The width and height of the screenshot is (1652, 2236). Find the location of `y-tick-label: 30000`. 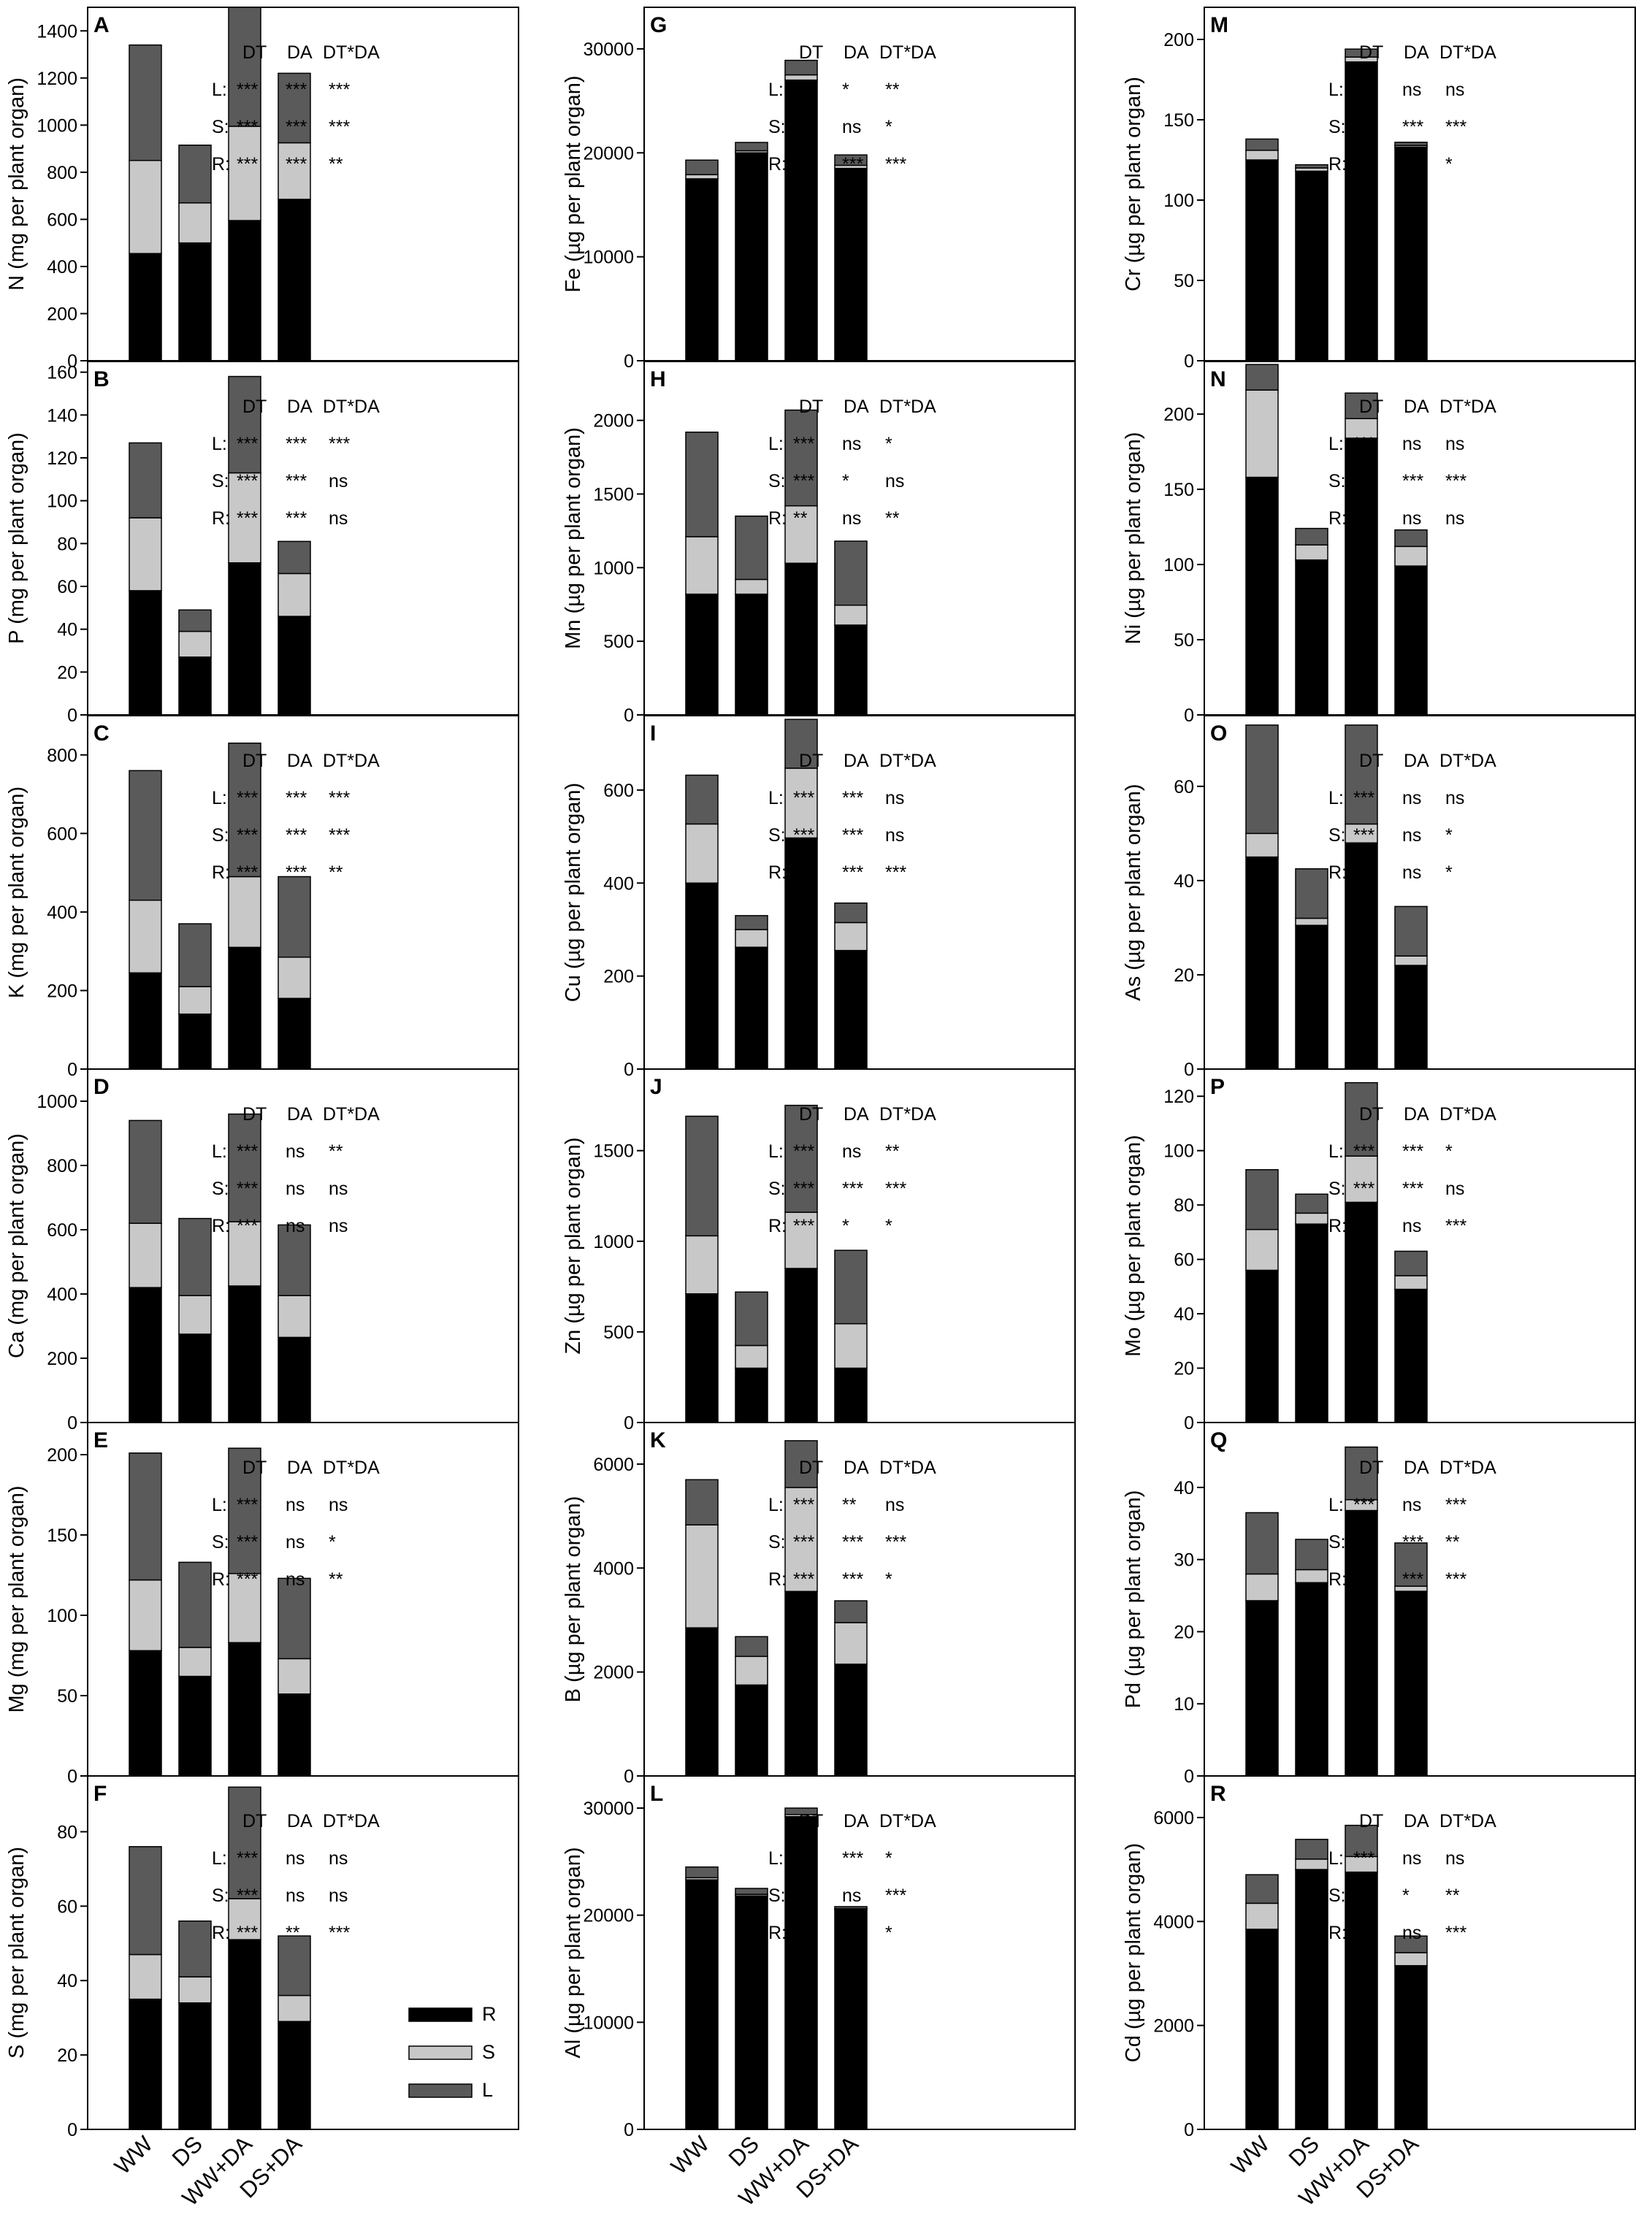

y-tick-label: 30000 is located at coordinates (608, 49).